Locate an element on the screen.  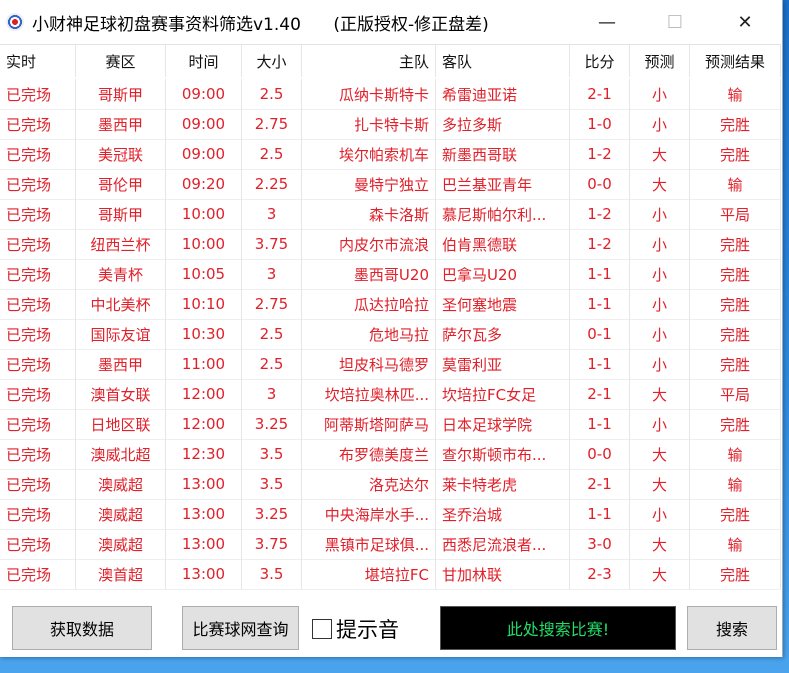
table-row: 已完场 美青杯 10:05 3 墨西哥U20 巴拿马U20 1-1 小完胜 is located at coordinates (390, 274).